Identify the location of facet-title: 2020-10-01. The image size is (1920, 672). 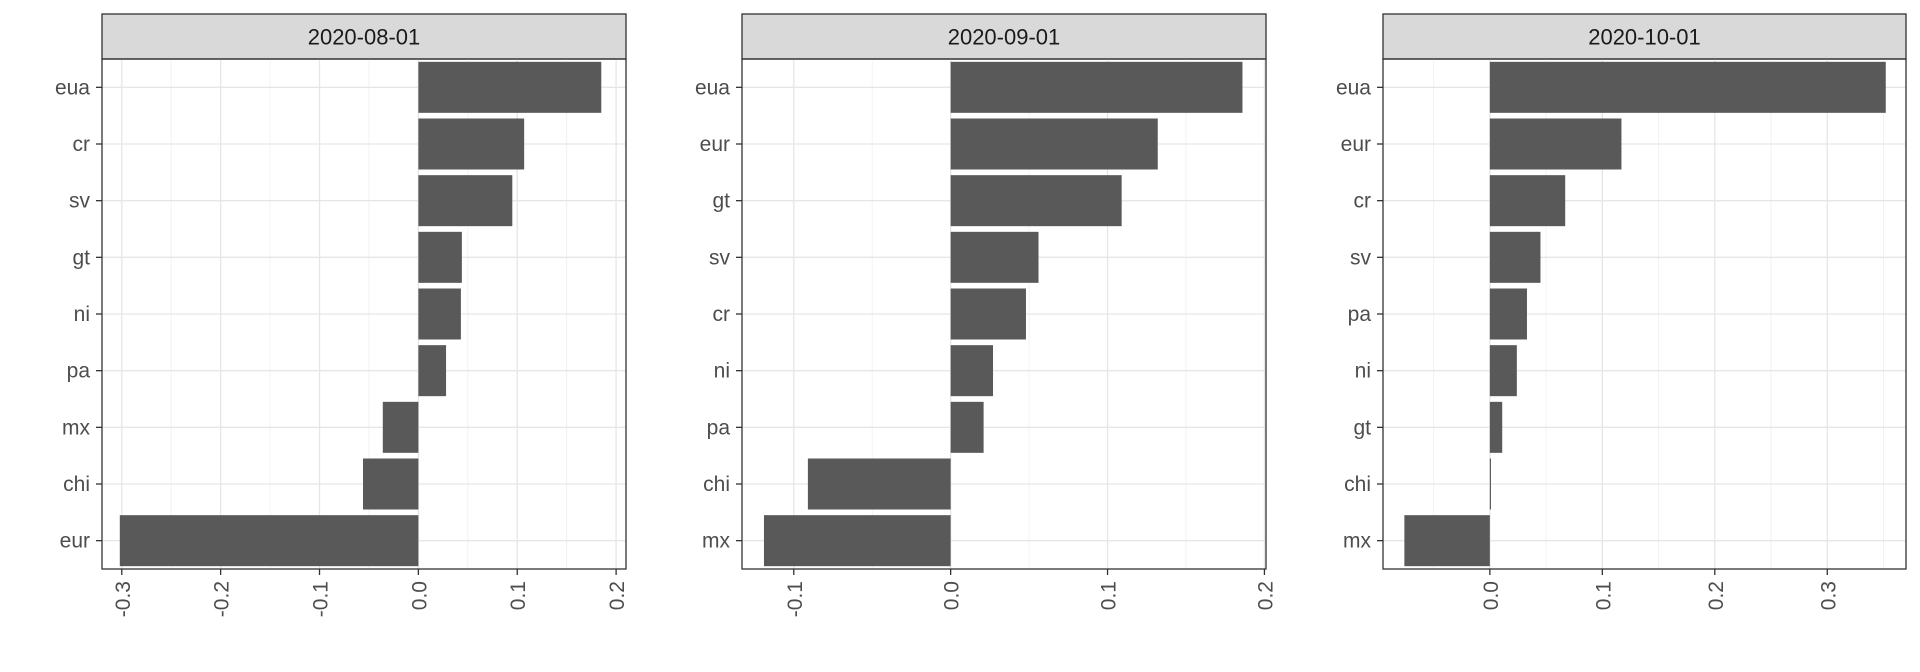
(1644, 37).